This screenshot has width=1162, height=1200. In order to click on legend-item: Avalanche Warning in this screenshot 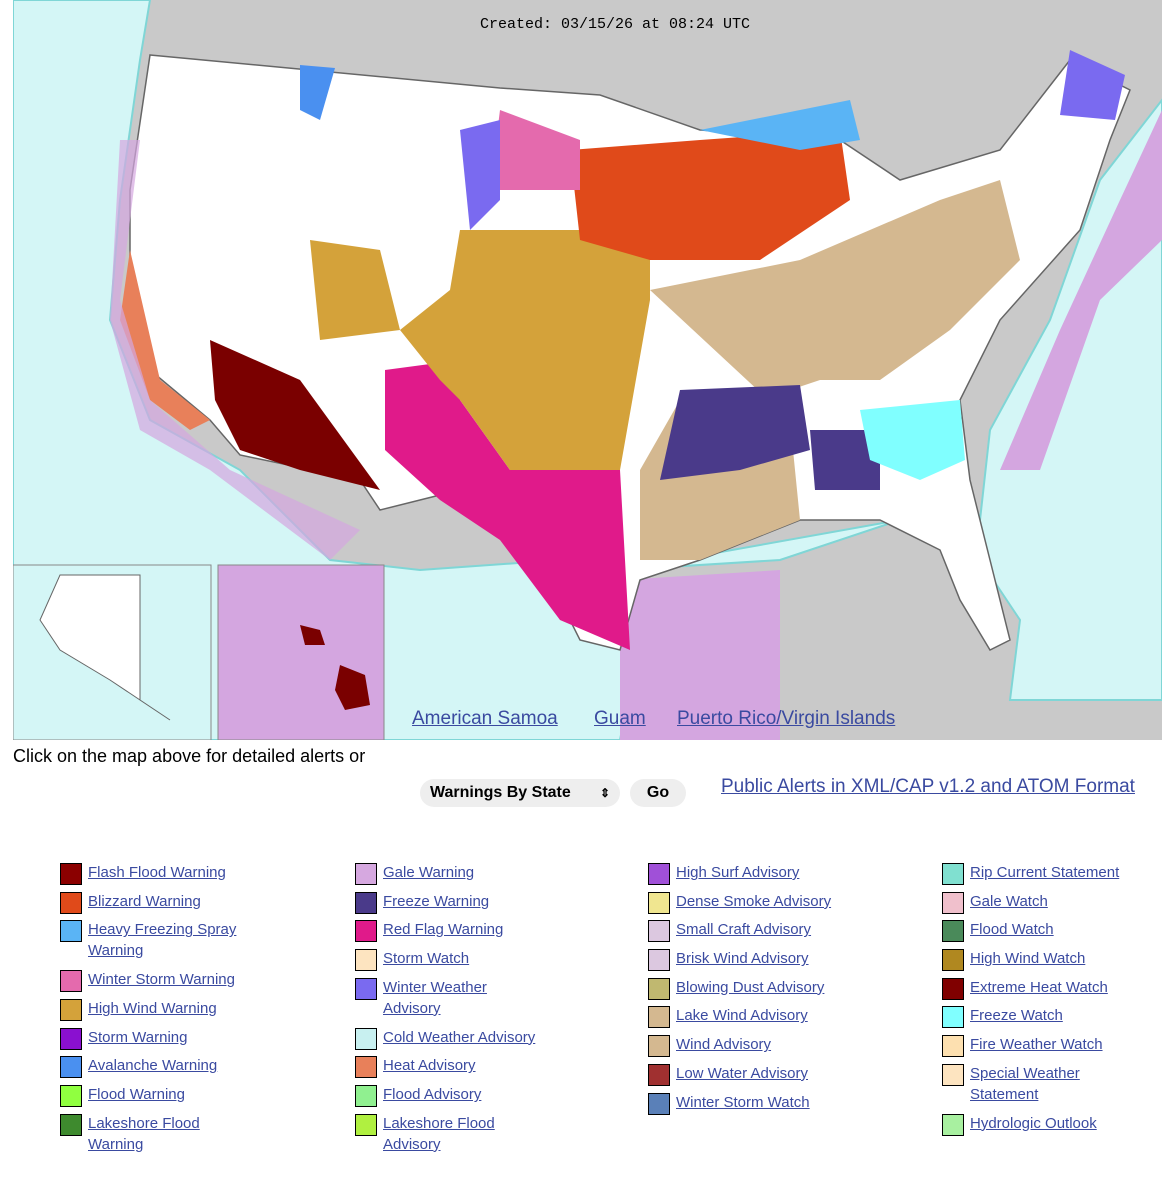, I will do `click(200, 1069)`.